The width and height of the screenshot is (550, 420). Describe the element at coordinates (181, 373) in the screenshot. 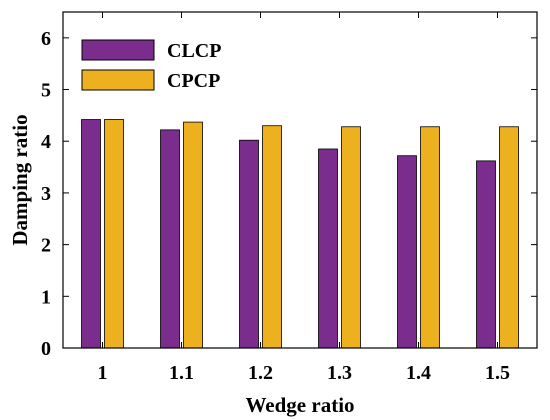

I see `x-tick-label: 1.1` at that location.